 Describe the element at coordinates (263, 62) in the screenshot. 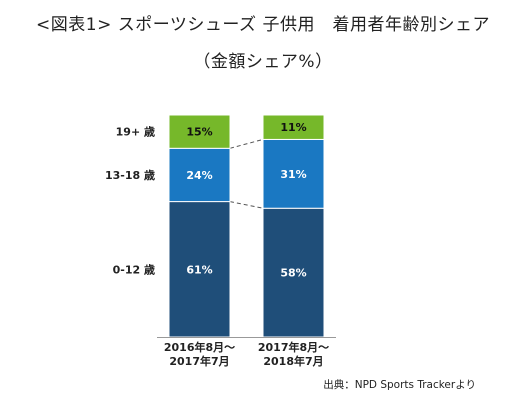

I see `chart-subtitle: （金額シェア%）` at that location.